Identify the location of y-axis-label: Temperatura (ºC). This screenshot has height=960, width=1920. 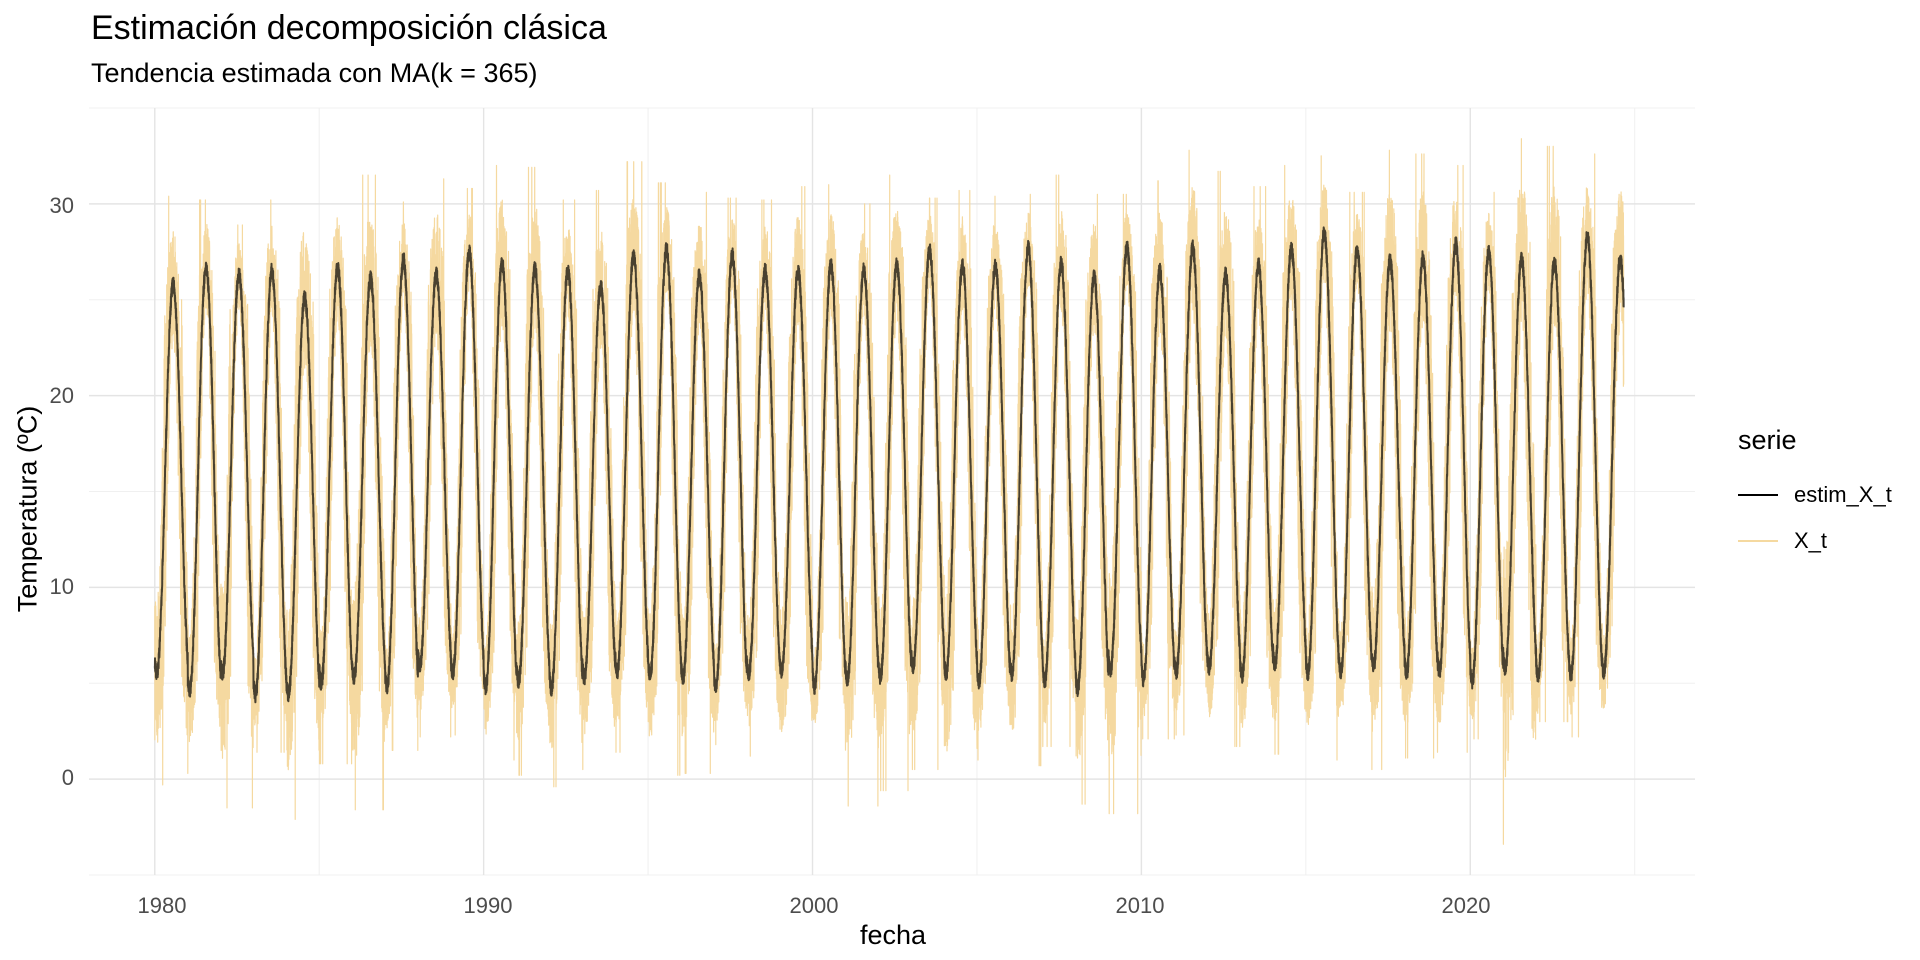
(27, 509).